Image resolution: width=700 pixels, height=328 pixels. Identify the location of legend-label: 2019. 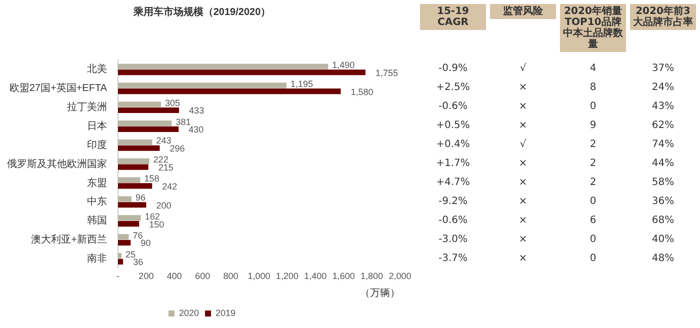
(226, 313).